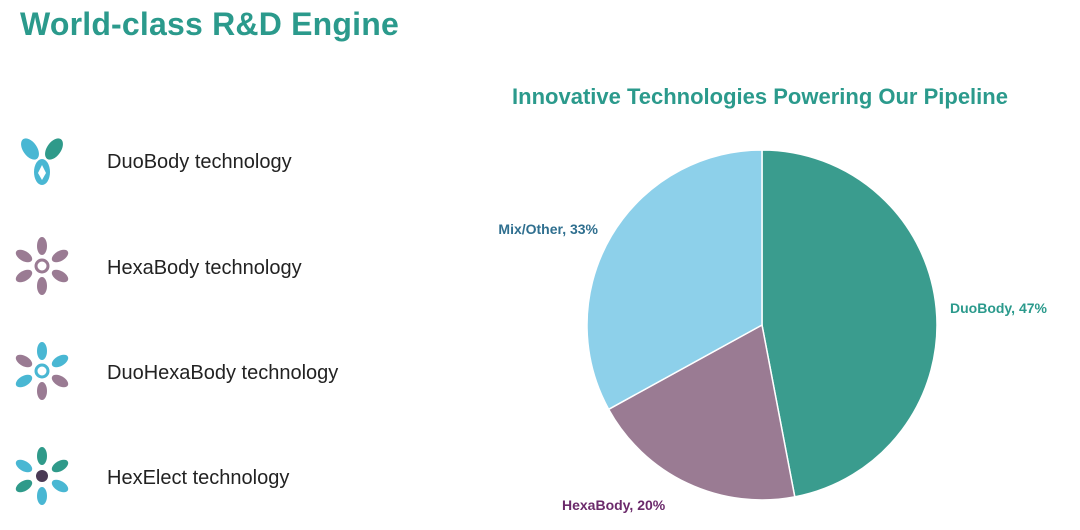 The width and height of the screenshot is (1080, 530). I want to click on tech-label-hexelect: HexElect technology, so click(198, 478).